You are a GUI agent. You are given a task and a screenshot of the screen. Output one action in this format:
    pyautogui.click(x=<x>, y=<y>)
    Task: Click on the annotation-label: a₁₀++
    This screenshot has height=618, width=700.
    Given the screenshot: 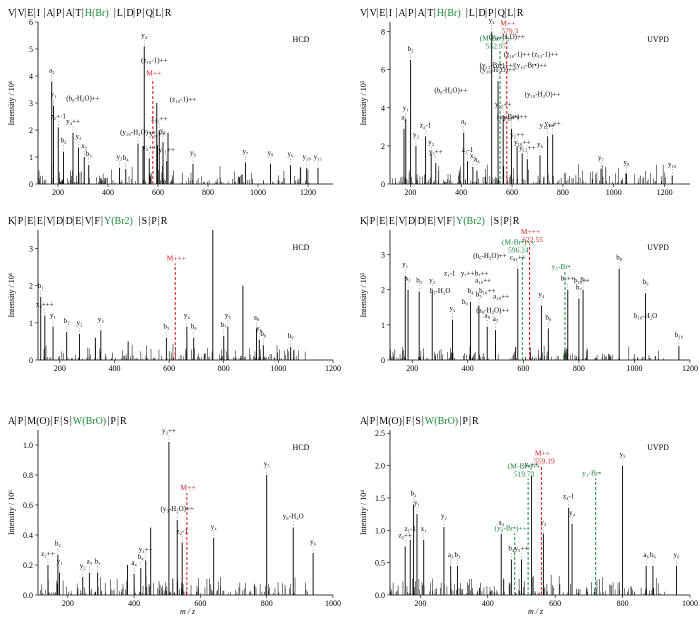 What is the action you would take?
    pyautogui.click(x=483, y=281)
    